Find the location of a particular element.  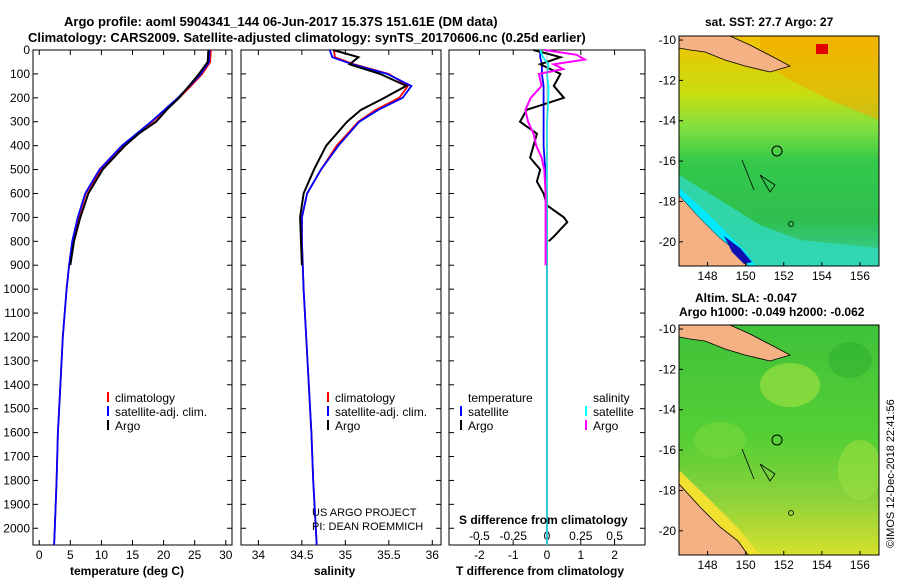

y-tick-label: 1400 is located at coordinates (16, 385).